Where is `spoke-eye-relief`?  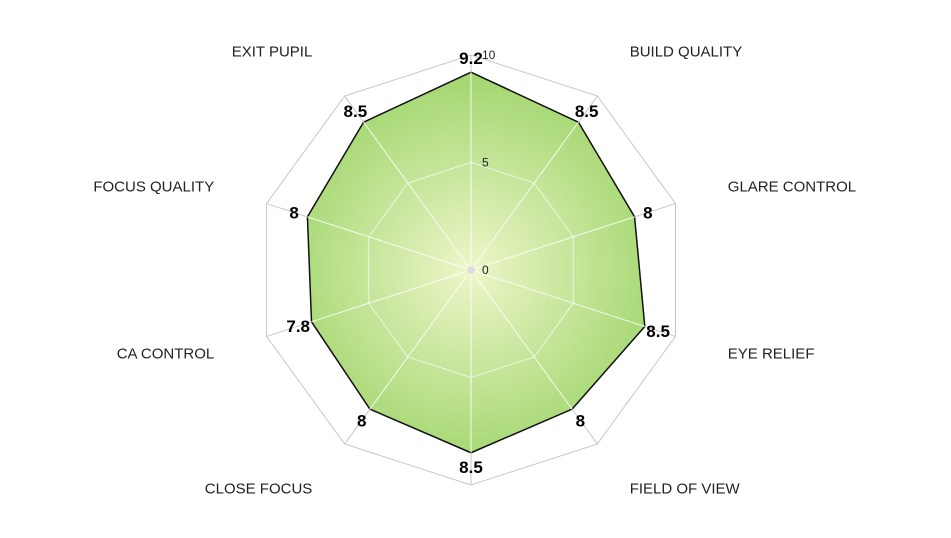 spoke-eye-relief is located at coordinates (557, 298).